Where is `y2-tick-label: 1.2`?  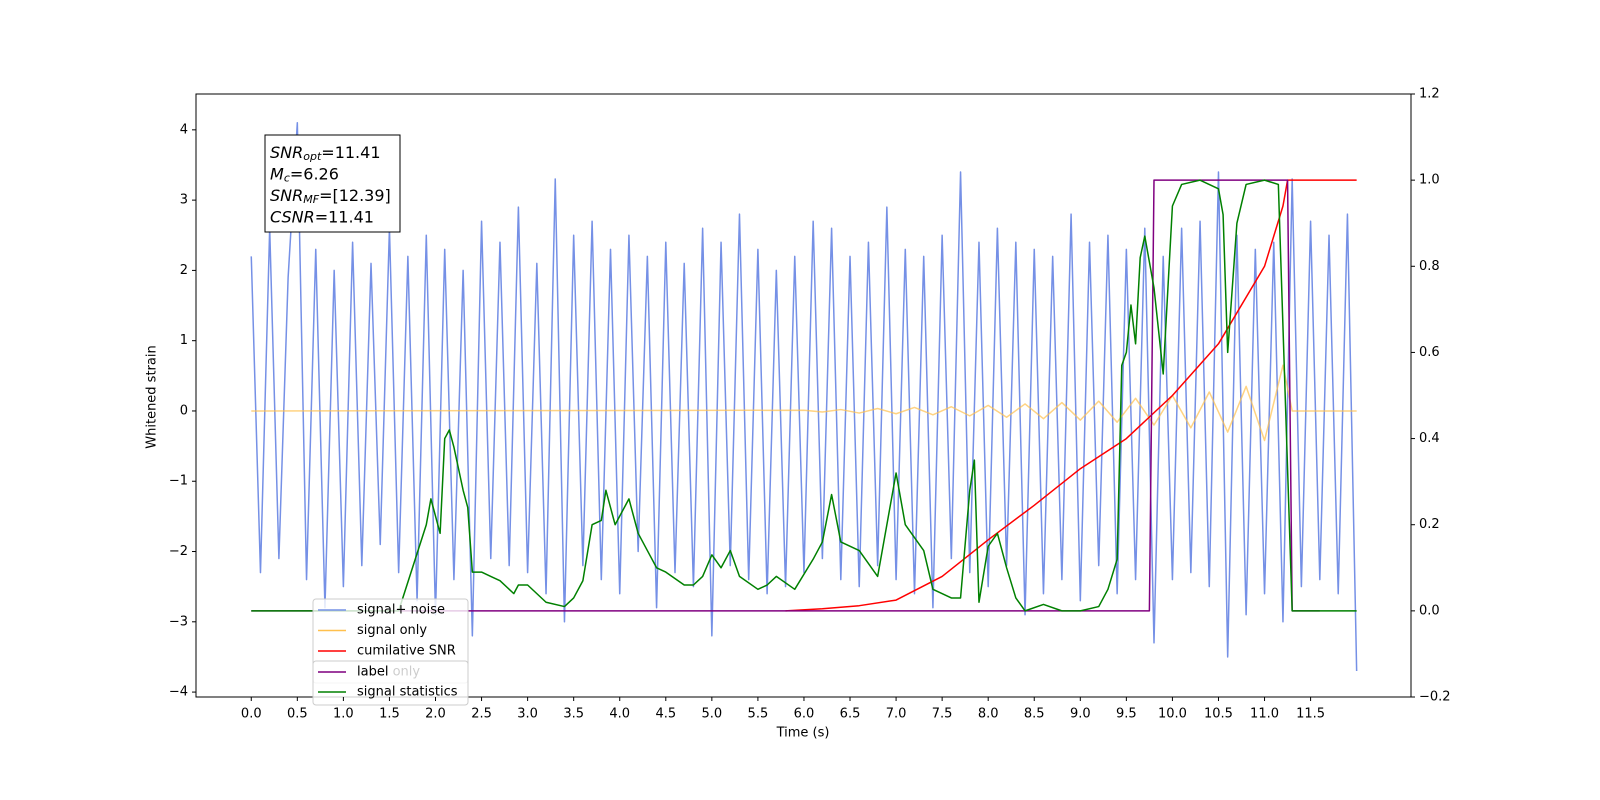 y2-tick-label: 1.2 is located at coordinates (1429, 94).